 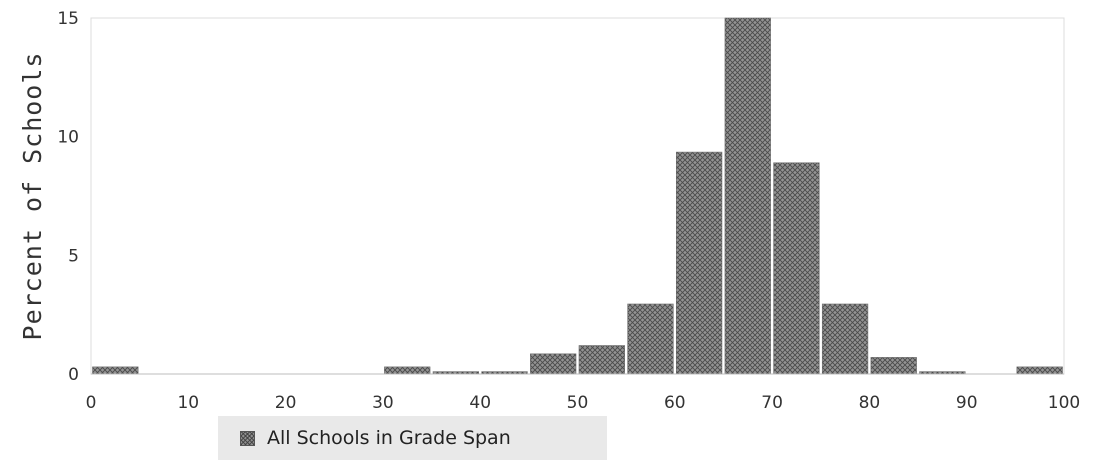 I want to click on x-tick-label: 100, so click(x=1064, y=403).